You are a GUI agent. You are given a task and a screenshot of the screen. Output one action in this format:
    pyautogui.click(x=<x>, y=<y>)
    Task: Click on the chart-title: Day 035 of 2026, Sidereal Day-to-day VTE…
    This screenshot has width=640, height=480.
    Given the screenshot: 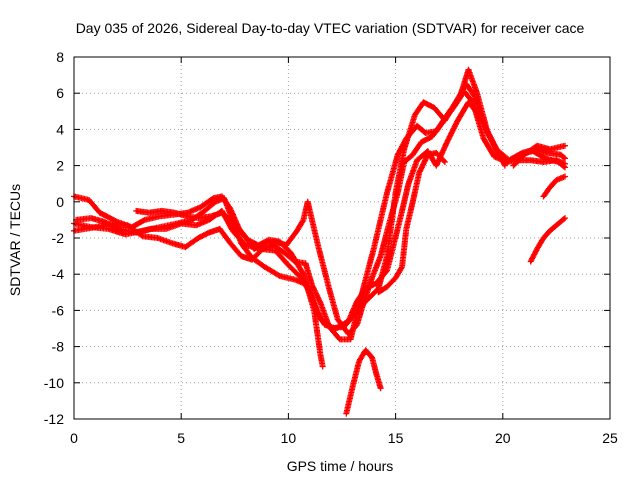 What is the action you would take?
    pyautogui.click(x=330, y=28)
    